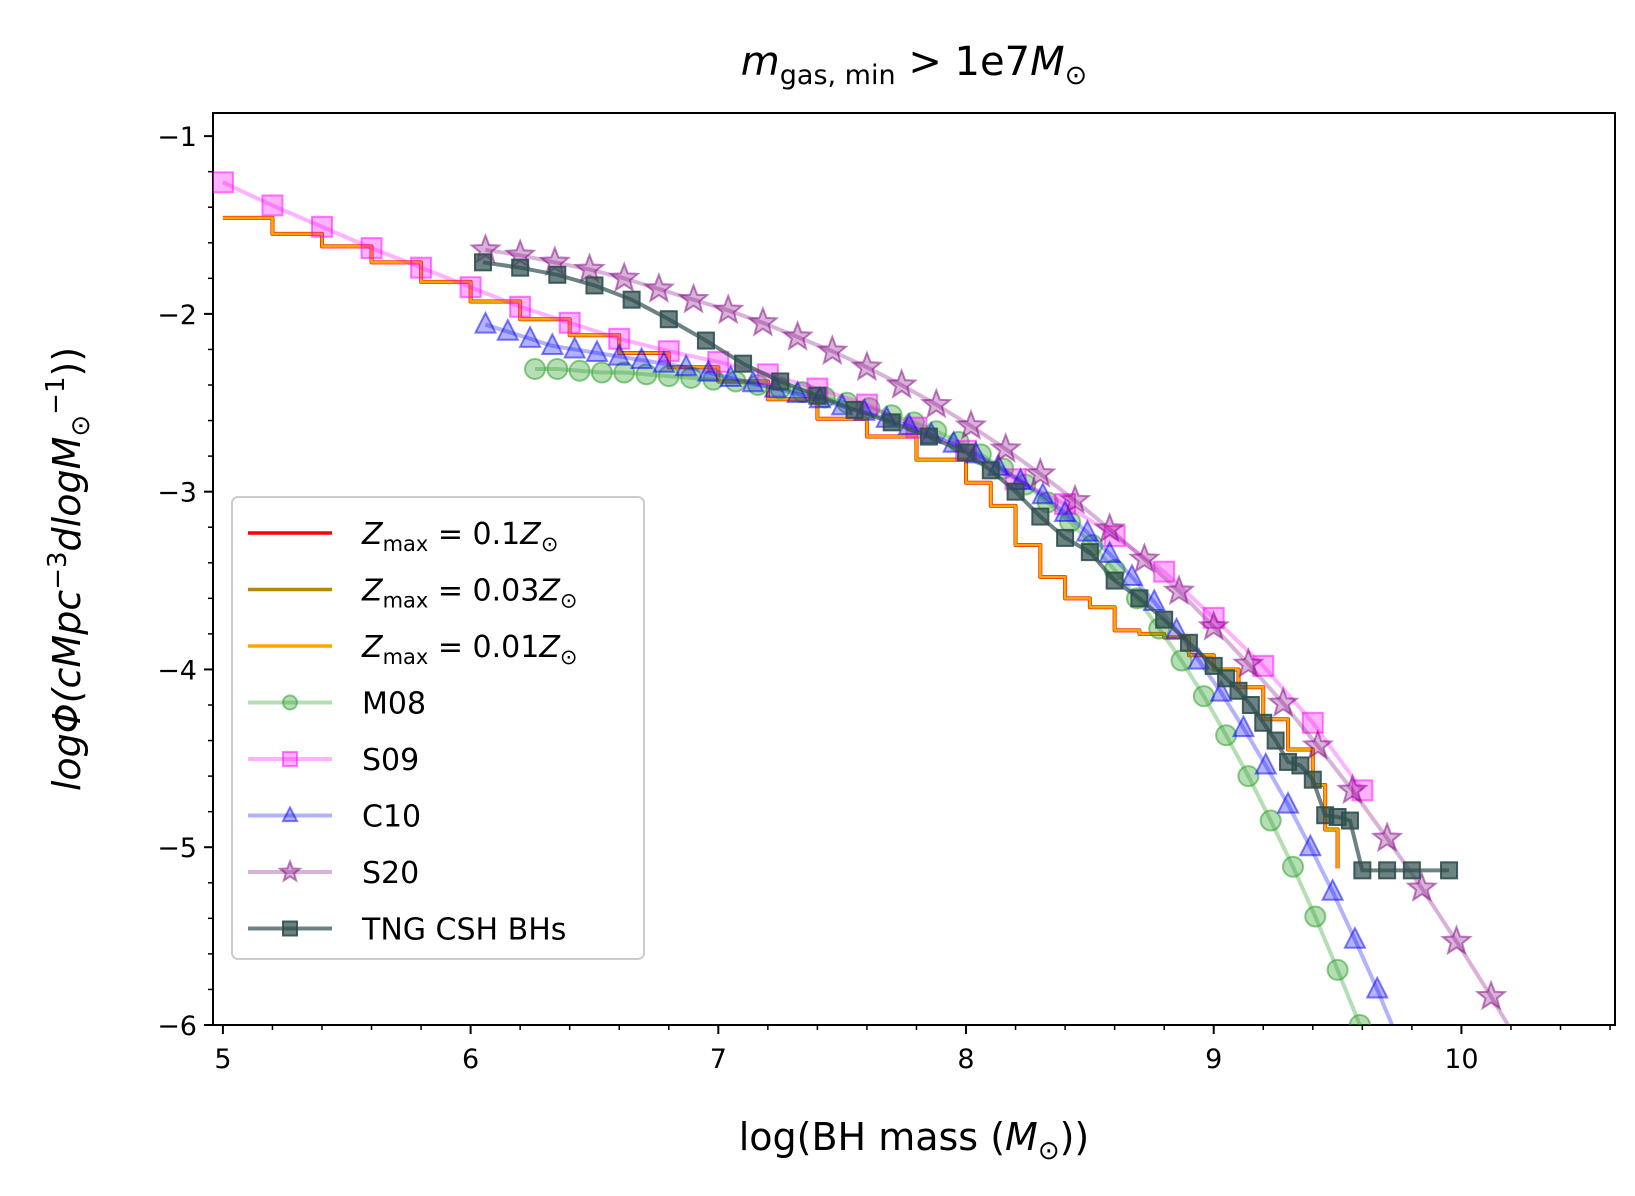  I want to click on y-tick-label: −4, so click(177, 670).